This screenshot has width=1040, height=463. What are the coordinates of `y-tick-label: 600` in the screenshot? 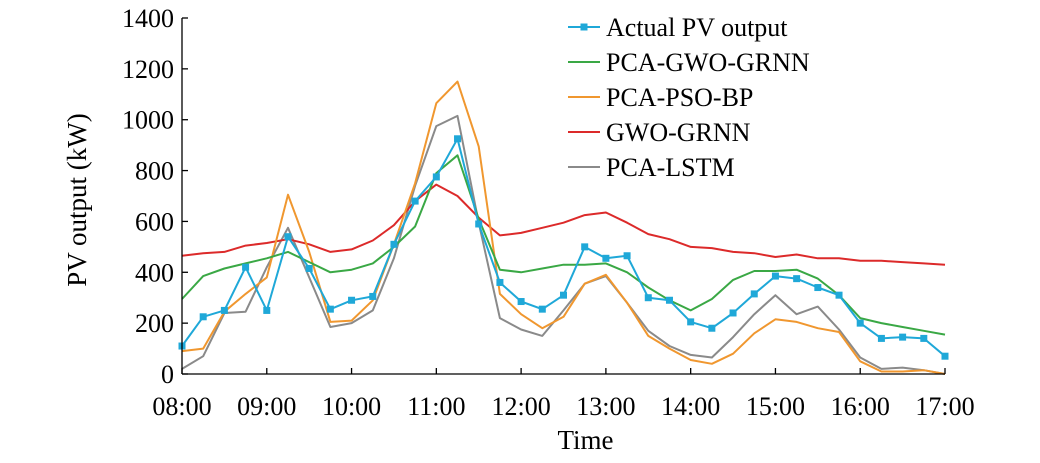 It's located at (154, 221).